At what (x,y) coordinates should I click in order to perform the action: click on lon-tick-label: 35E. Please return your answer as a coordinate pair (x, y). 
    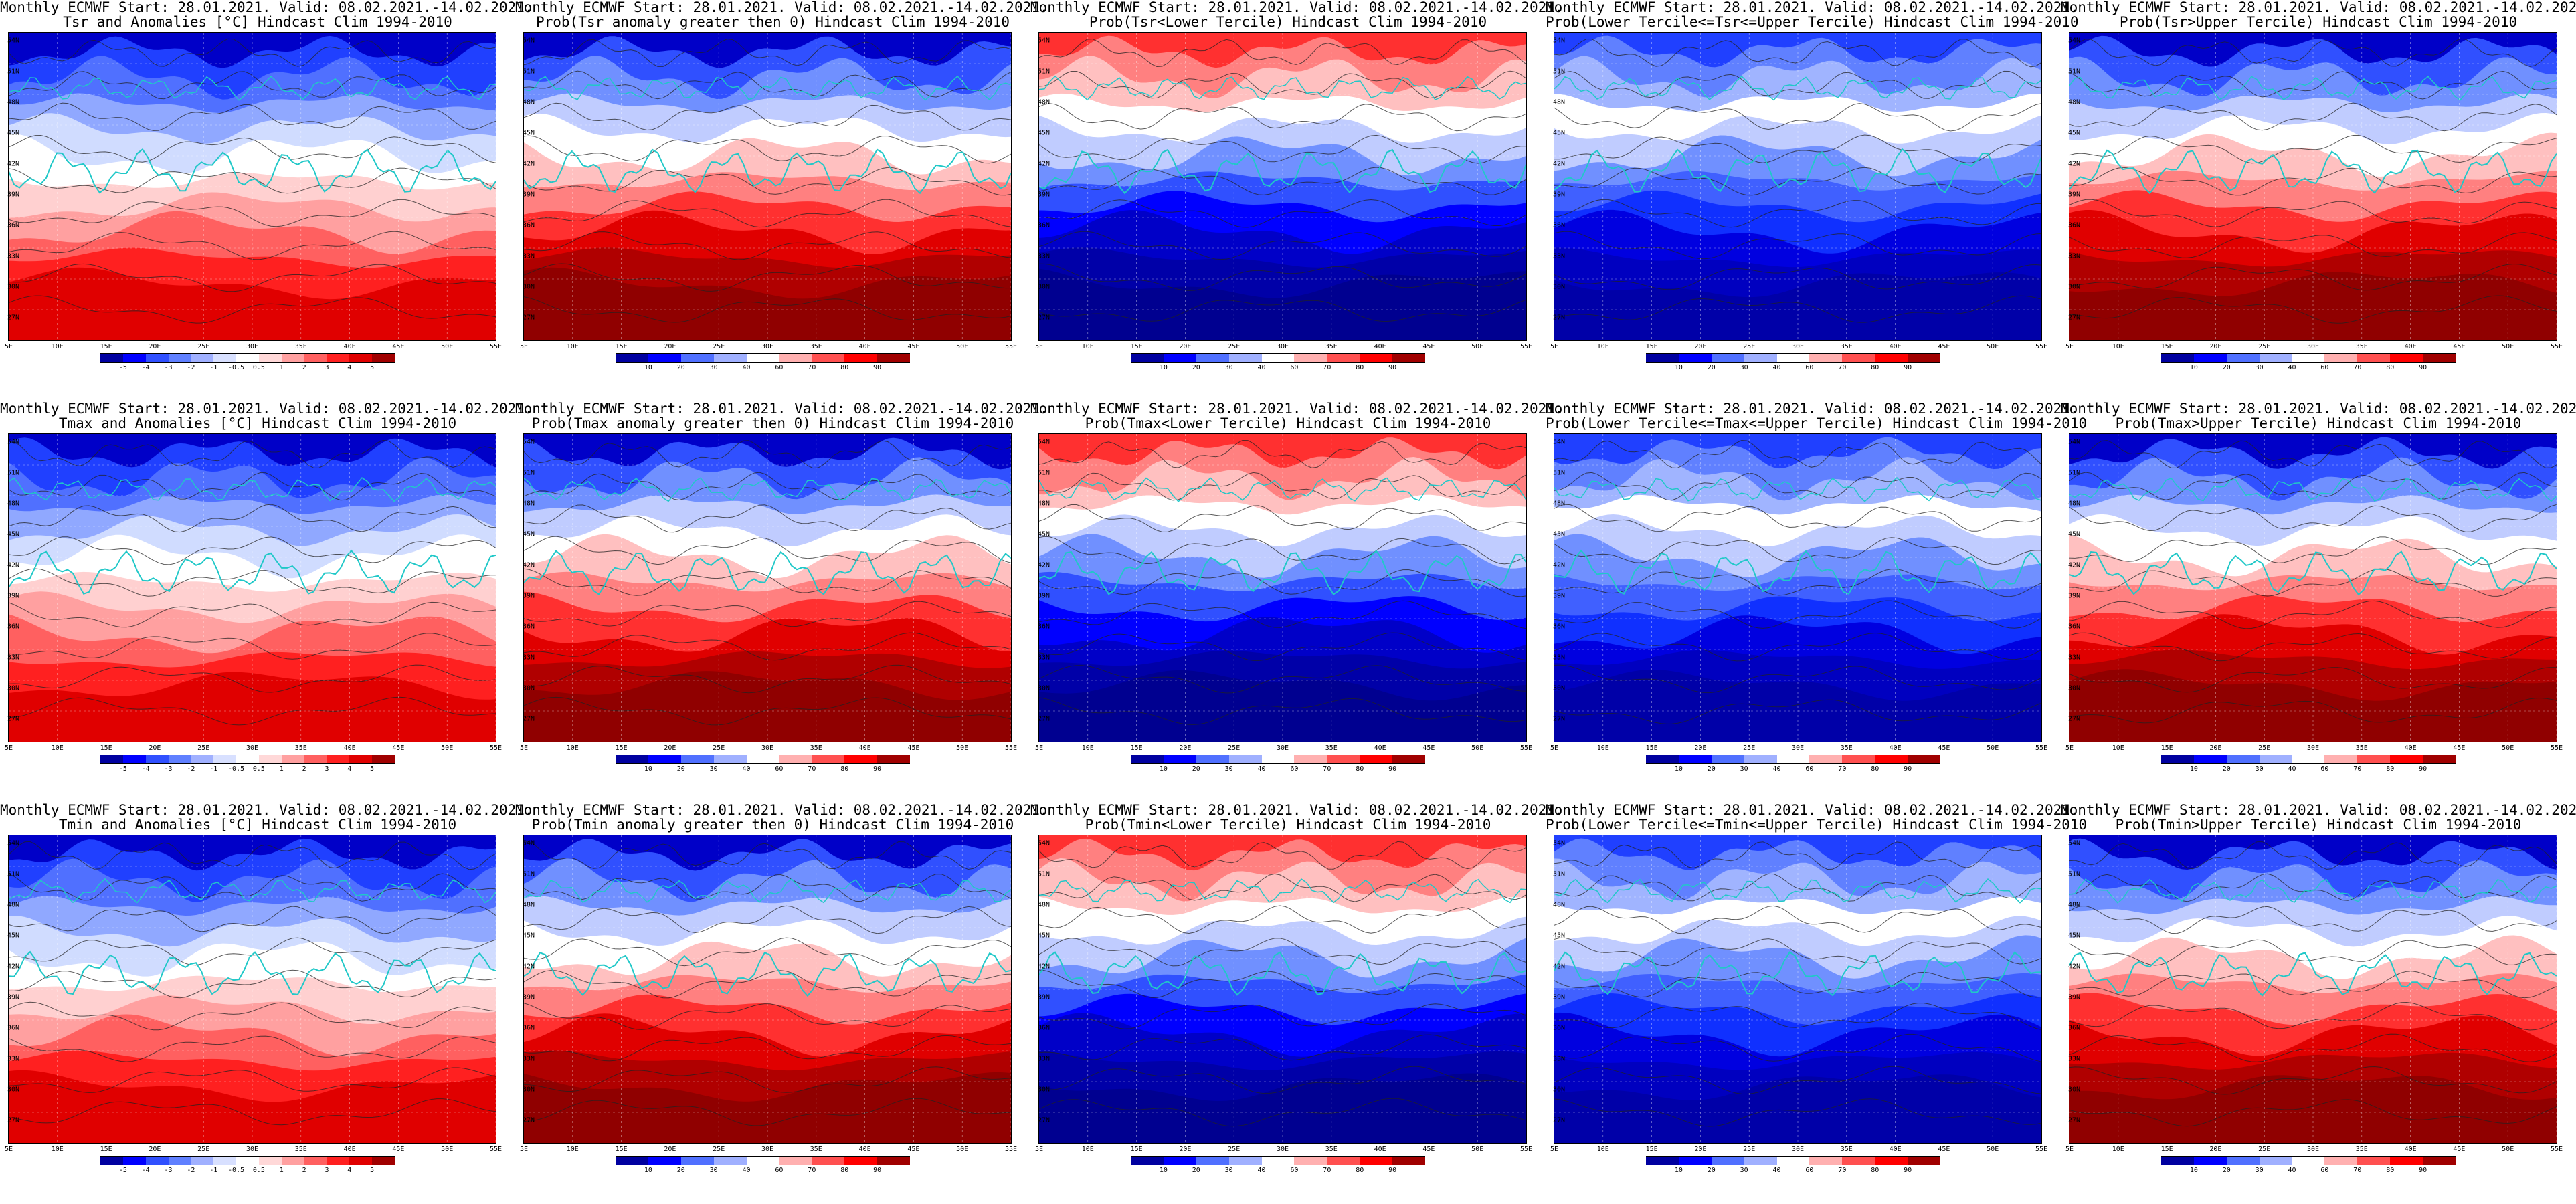
    Looking at the image, I should click on (1846, 748).